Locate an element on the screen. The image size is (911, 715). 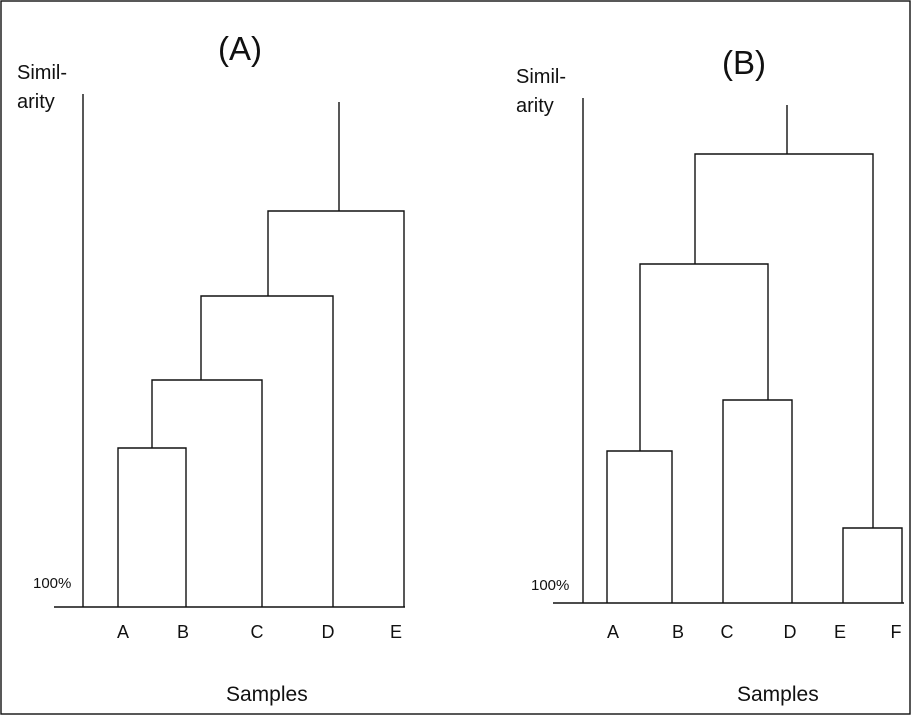
panel-a-leaf-label: E is located at coordinates (396, 632).